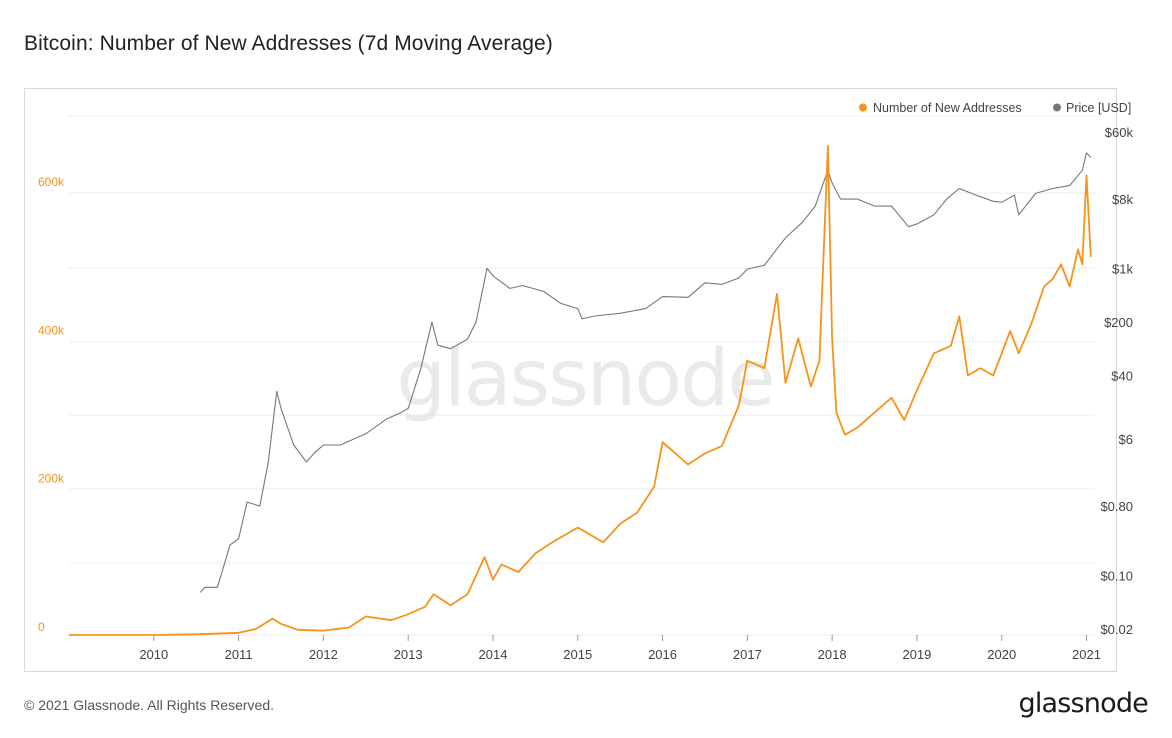 The height and width of the screenshot is (738, 1172). What do you see at coordinates (1001, 654) in the screenshot?
I see `x-tick-label: 2020` at bounding box center [1001, 654].